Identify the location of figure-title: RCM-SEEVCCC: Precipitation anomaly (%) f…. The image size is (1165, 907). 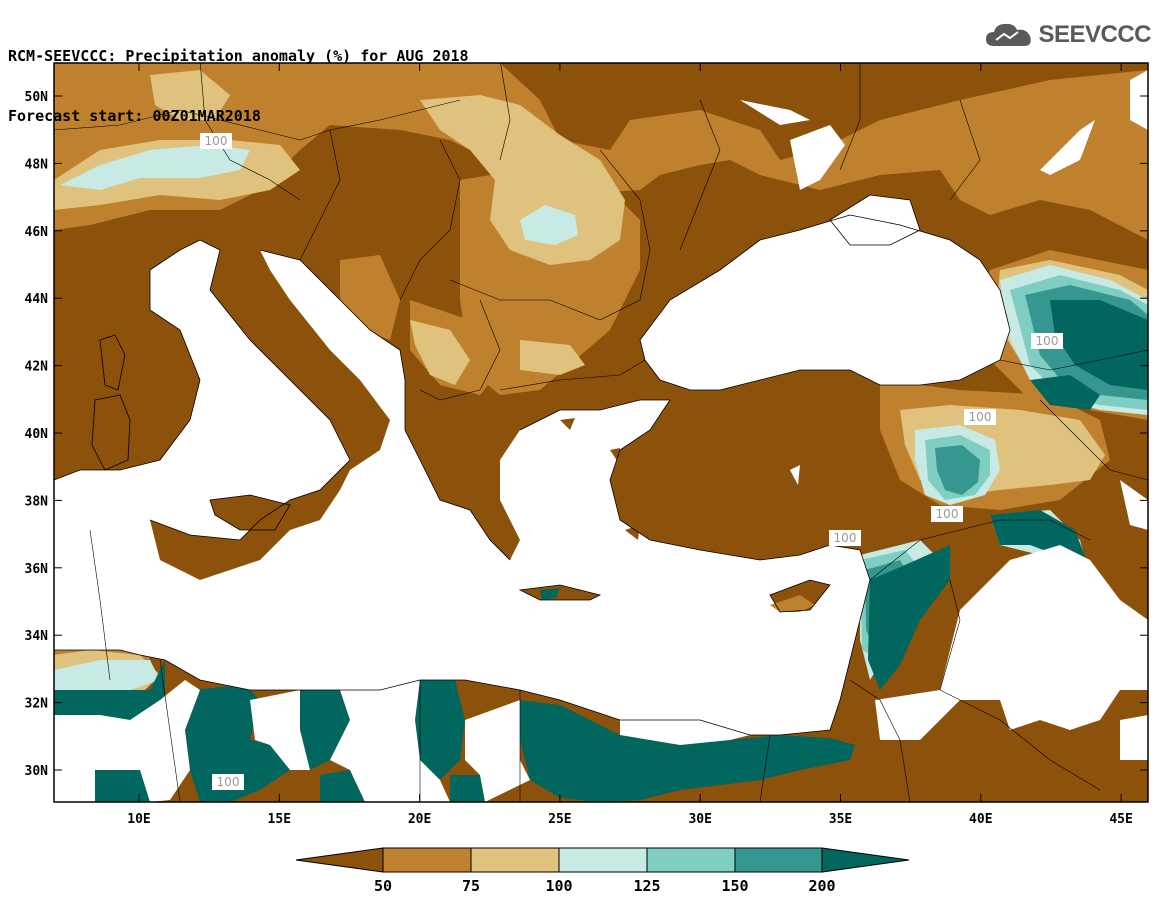
(238, 76).